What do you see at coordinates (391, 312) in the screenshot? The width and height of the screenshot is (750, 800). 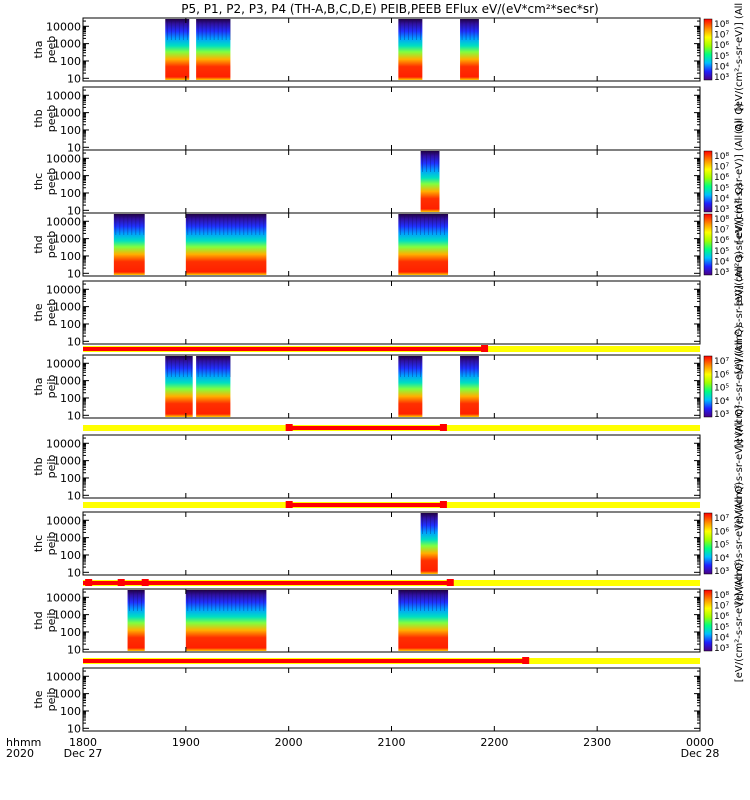 I see `panel-frame-the_peeb` at bounding box center [391, 312].